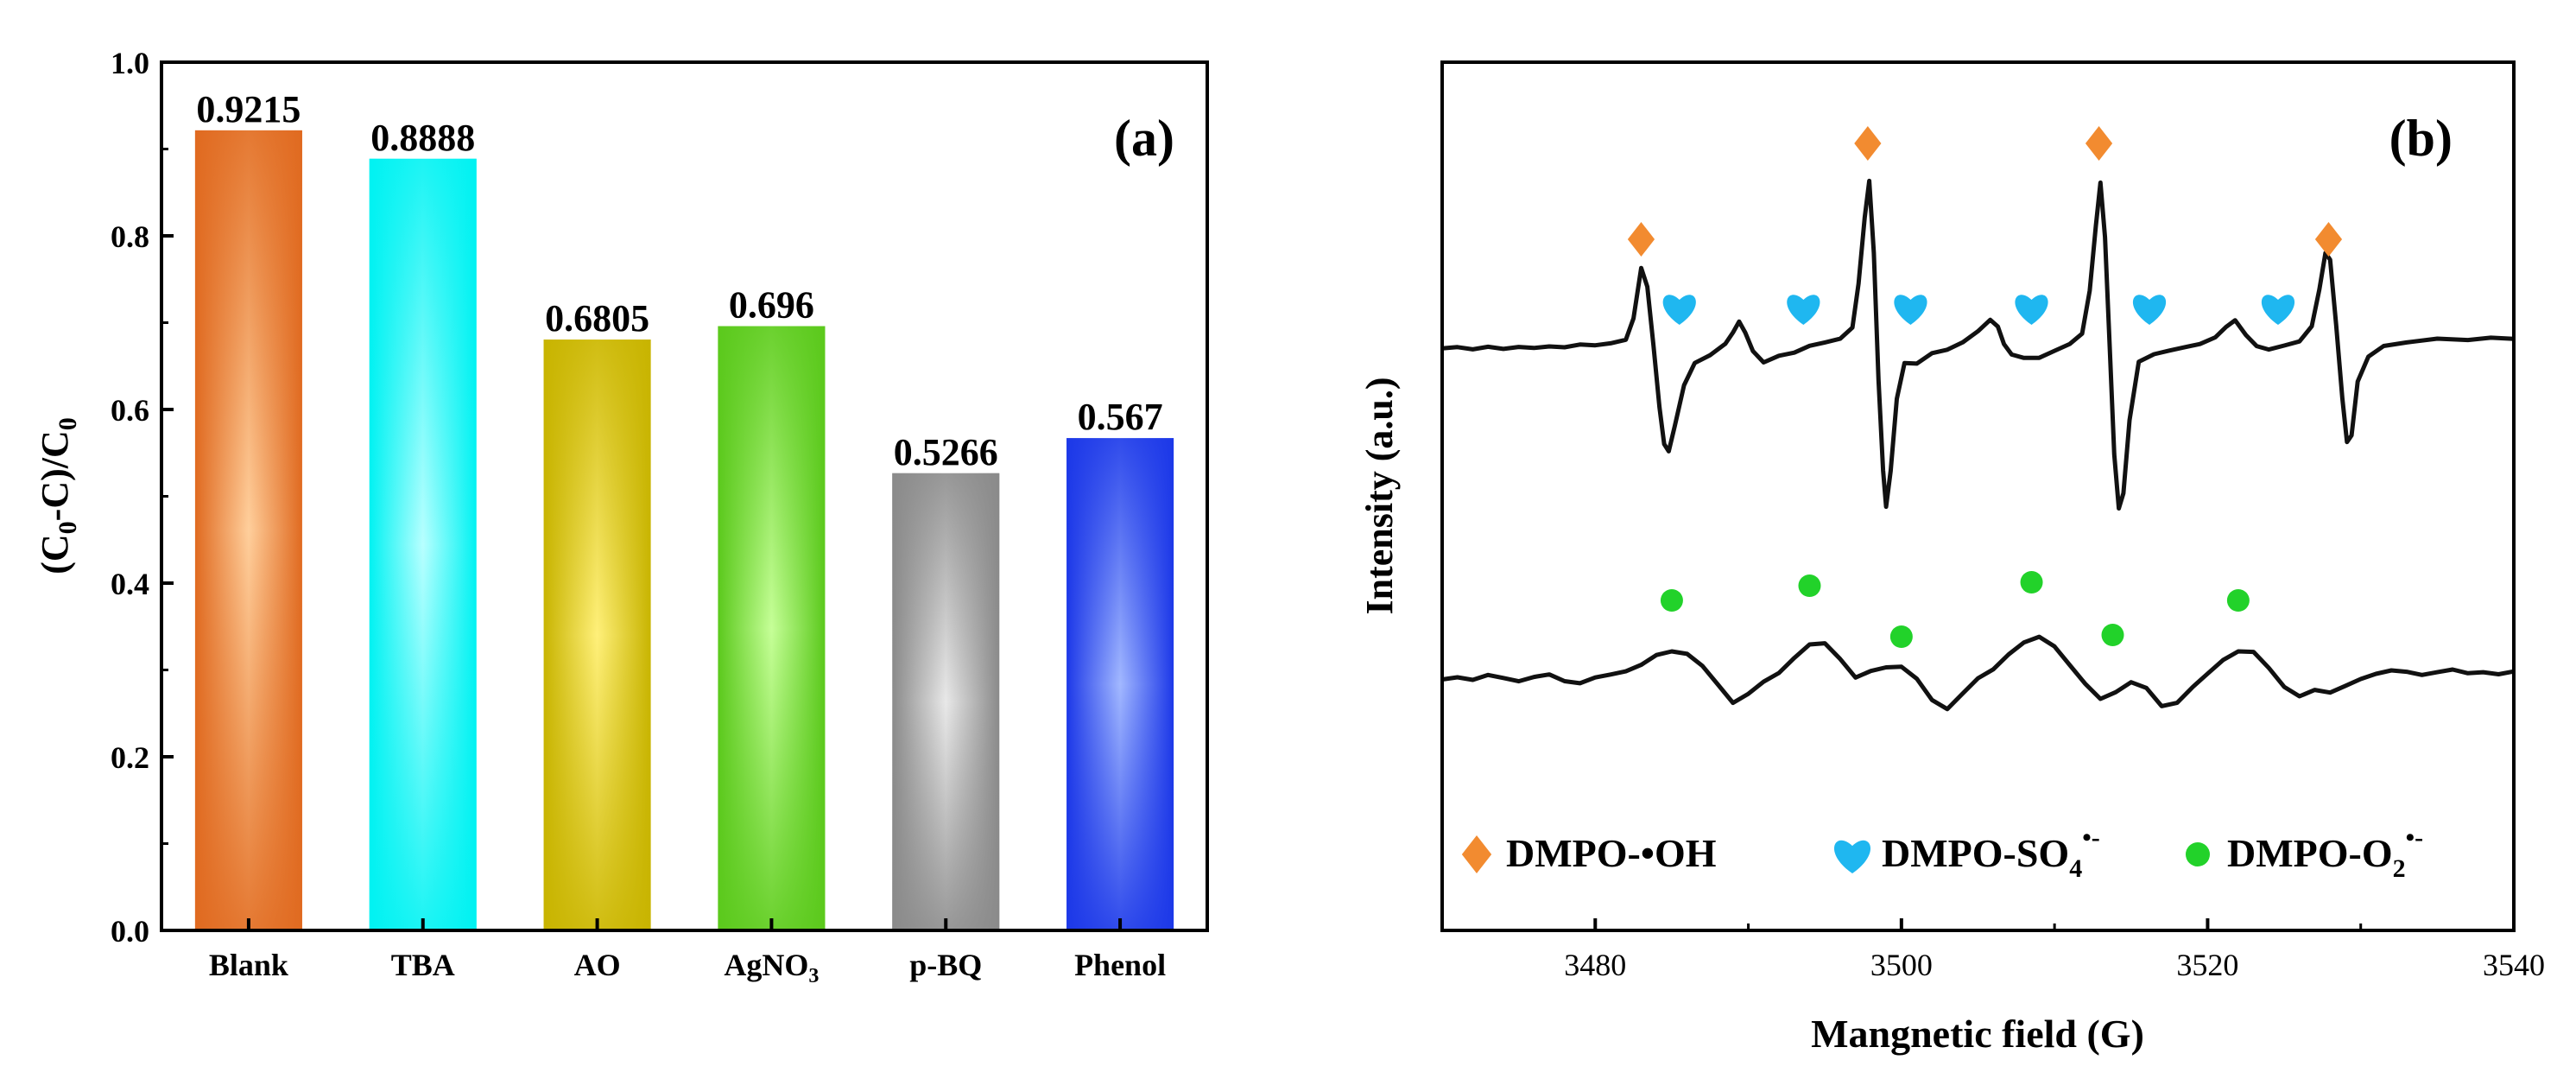 This screenshot has width=2576, height=1079. I want to click on x-tick-label-text: p-BQ, so click(945, 965).